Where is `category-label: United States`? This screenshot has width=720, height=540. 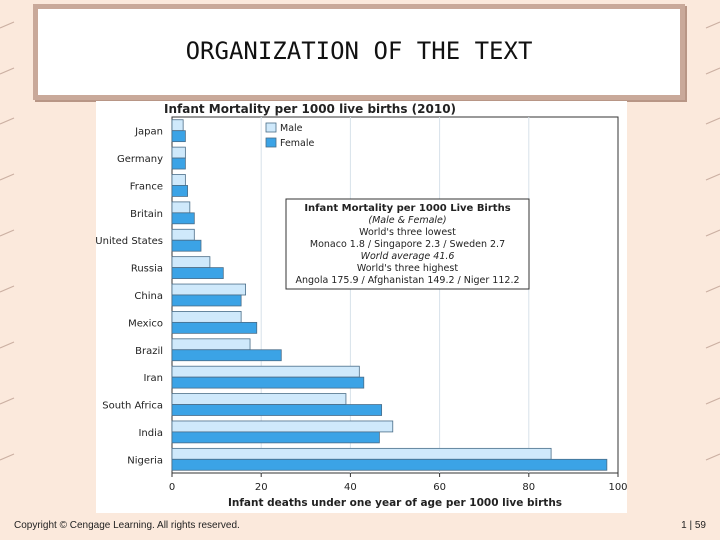
category-label: United States is located at coordinates (129, 241).